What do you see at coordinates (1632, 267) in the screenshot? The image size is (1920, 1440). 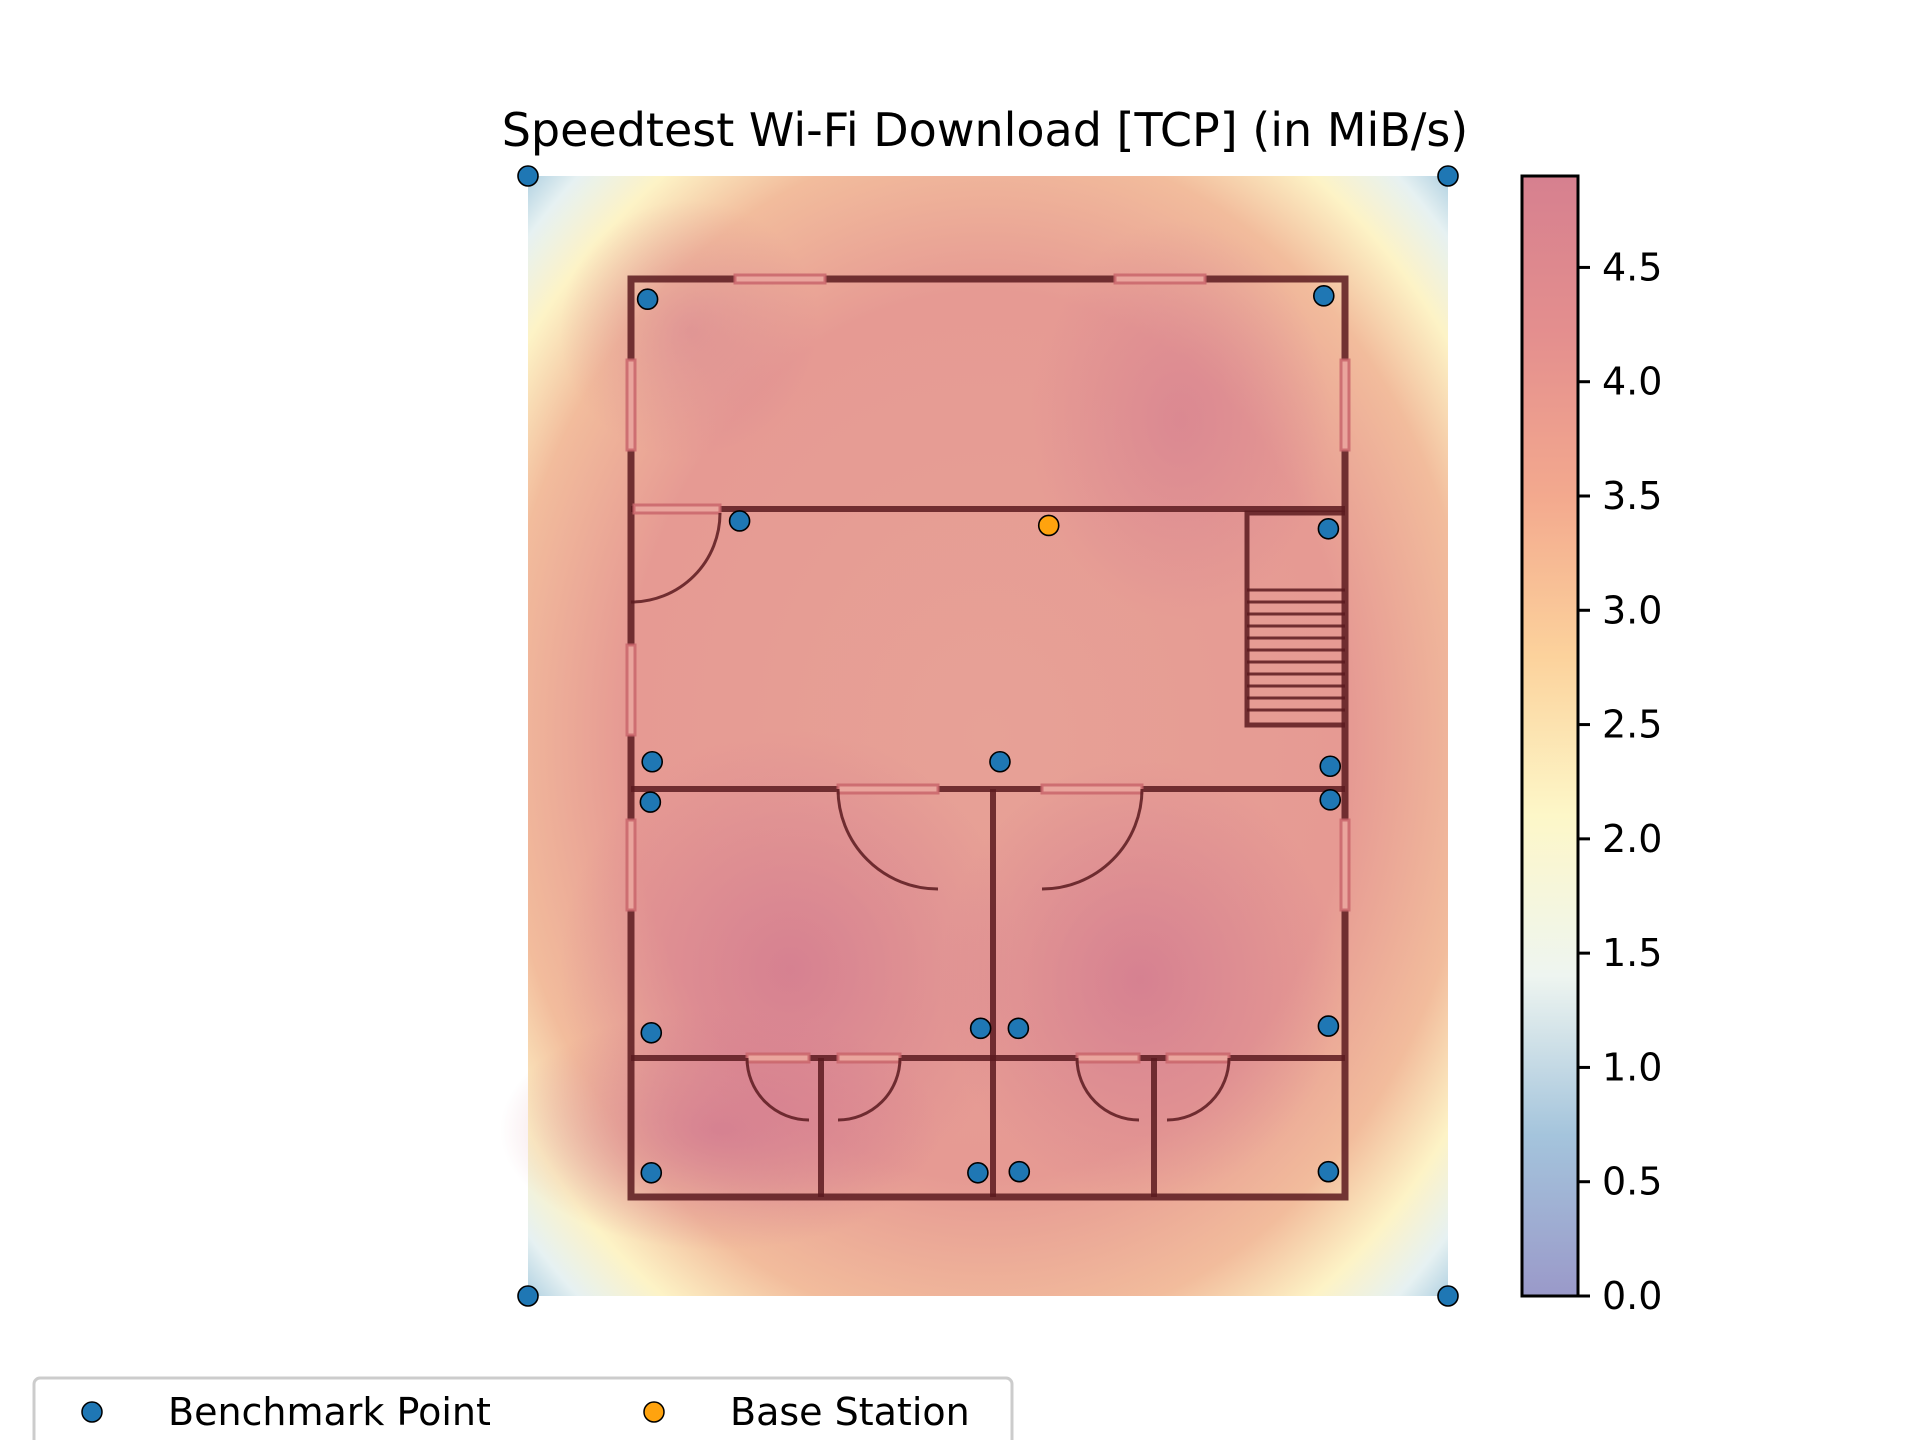 I see `colorbar-tick-label: 4.5` at bounding box center [1632, 267].